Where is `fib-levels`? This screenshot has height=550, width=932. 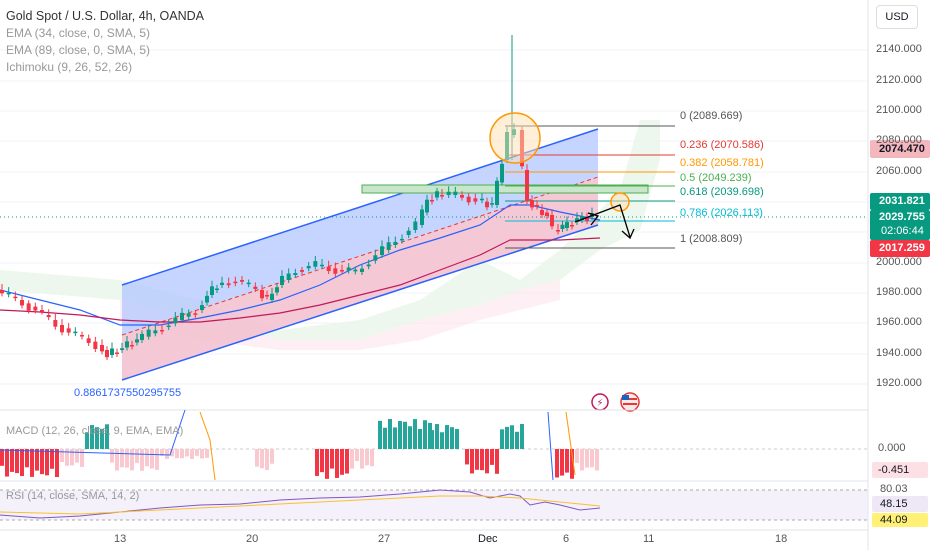
fib-levels is located at coordinates (590, 187).